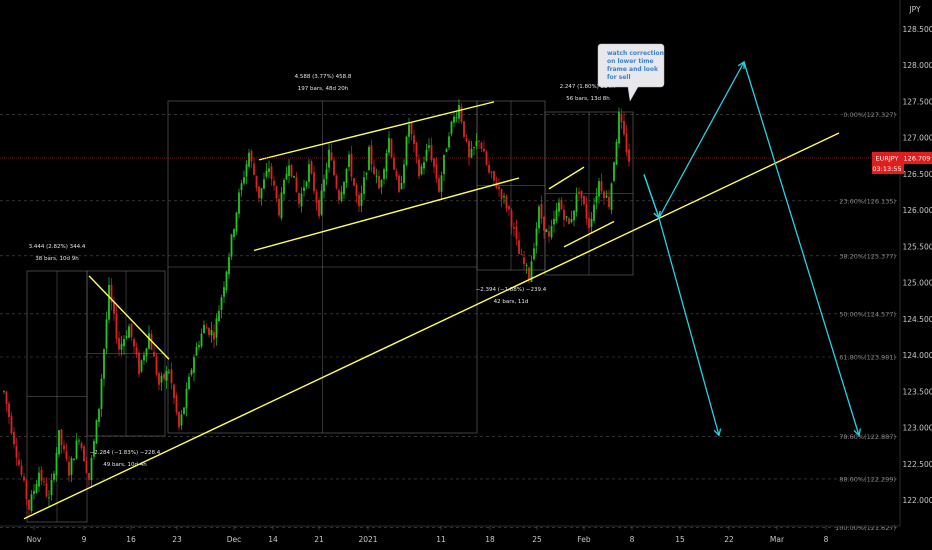 The width and height of the screenshot is (932, 550). I want to click on time-tick-label: 15, so click(680, 539).